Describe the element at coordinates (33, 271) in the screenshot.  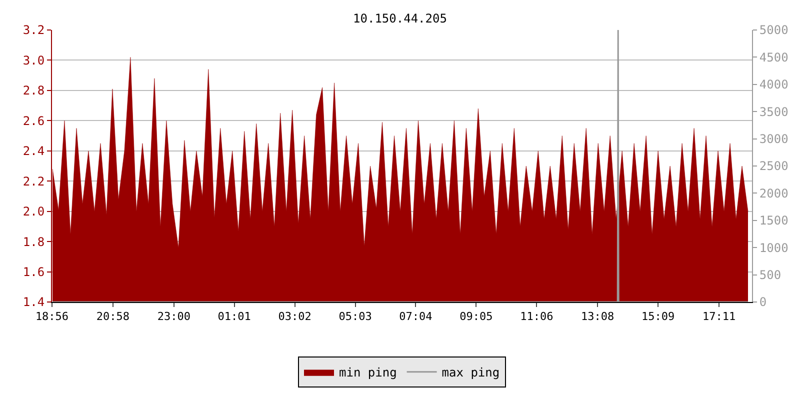
I see `y-tick-label: 1.6` at that location.